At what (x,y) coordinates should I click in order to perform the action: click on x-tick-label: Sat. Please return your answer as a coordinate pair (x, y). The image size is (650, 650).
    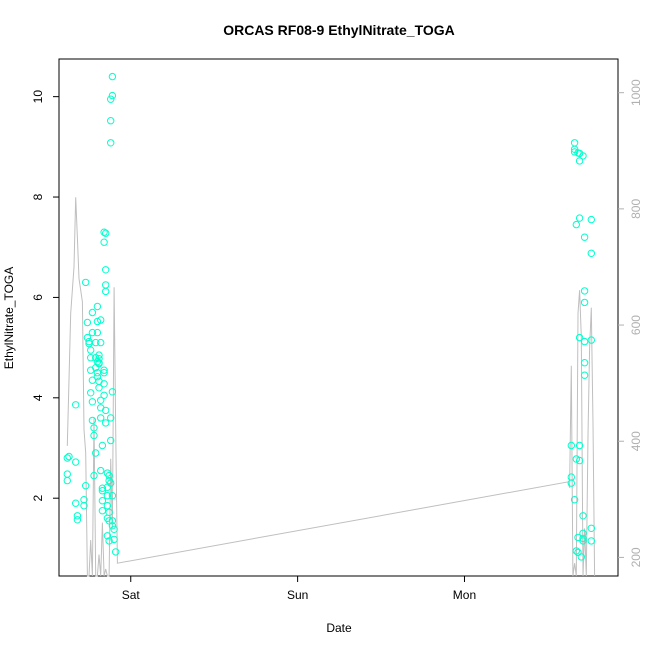
    Looking at the image, I should click on (131, 595).